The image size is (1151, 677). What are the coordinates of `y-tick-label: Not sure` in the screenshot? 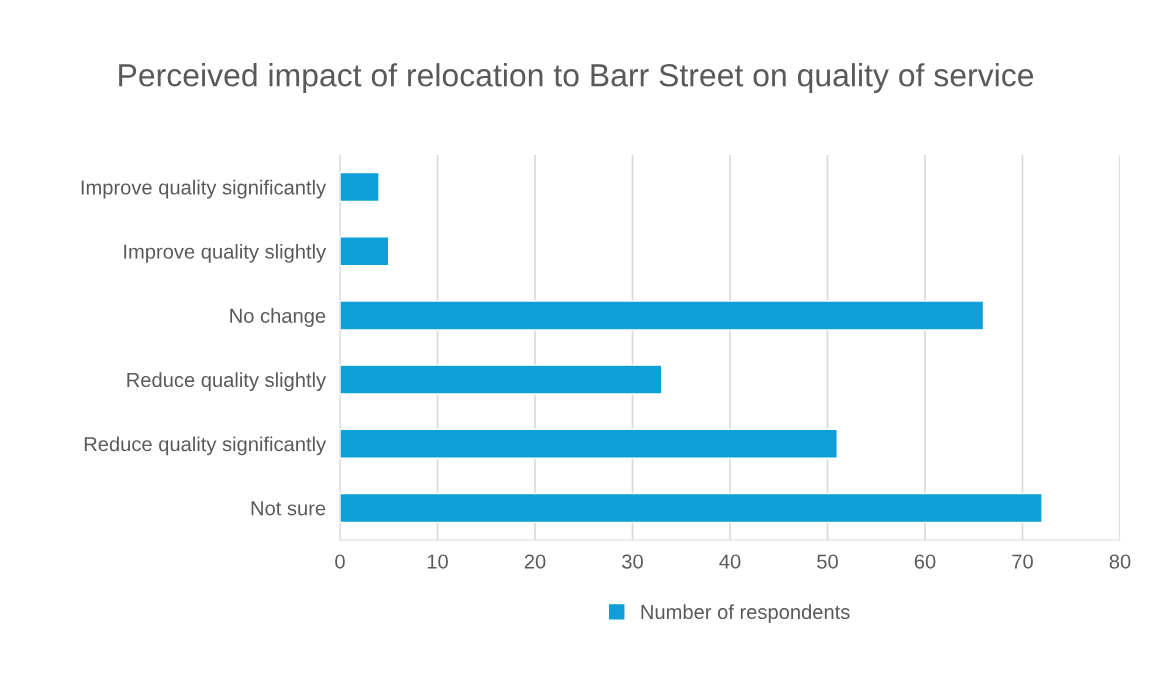 It's located at (288, 508).